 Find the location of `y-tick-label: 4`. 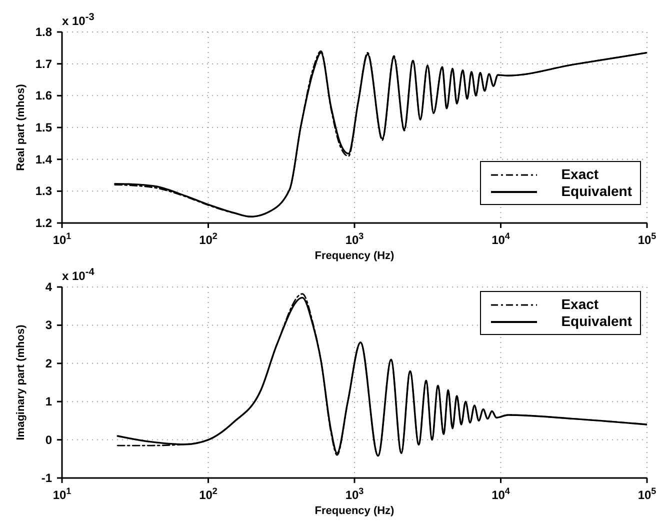

y-tick-label: 4 is located at coordinates (48, 287).